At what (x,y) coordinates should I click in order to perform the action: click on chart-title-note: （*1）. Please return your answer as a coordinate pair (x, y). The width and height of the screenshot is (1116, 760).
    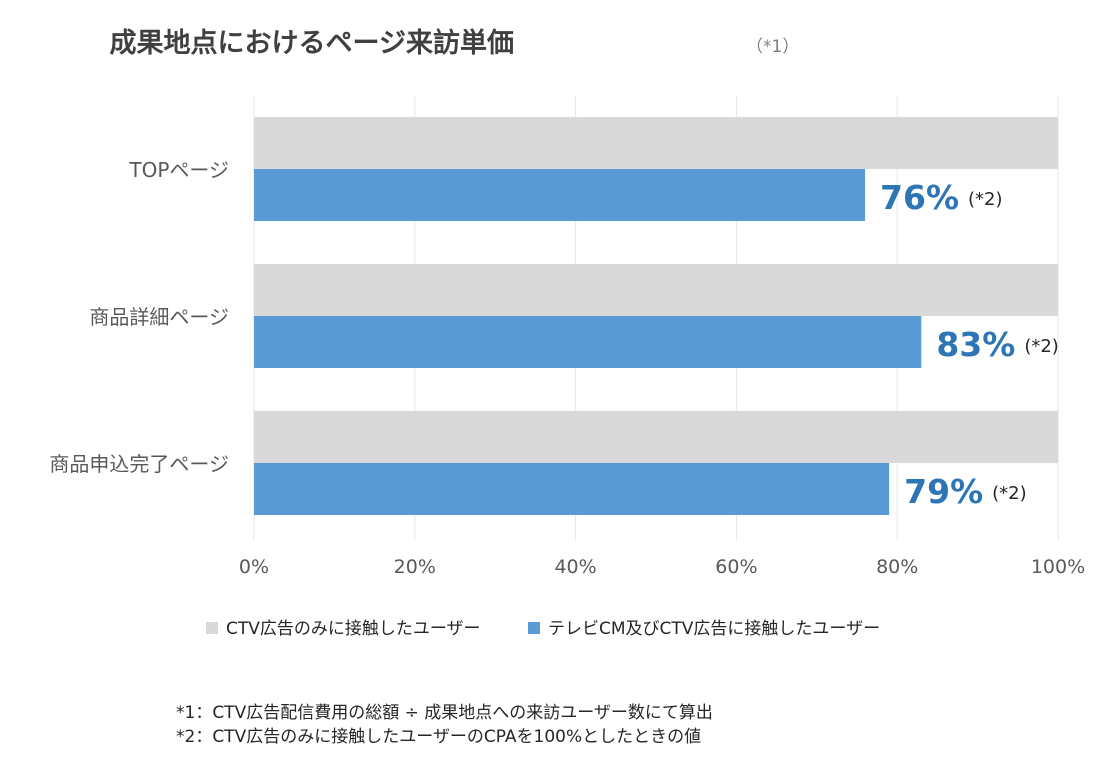
    Looking at the image, I should click on (772, 47).